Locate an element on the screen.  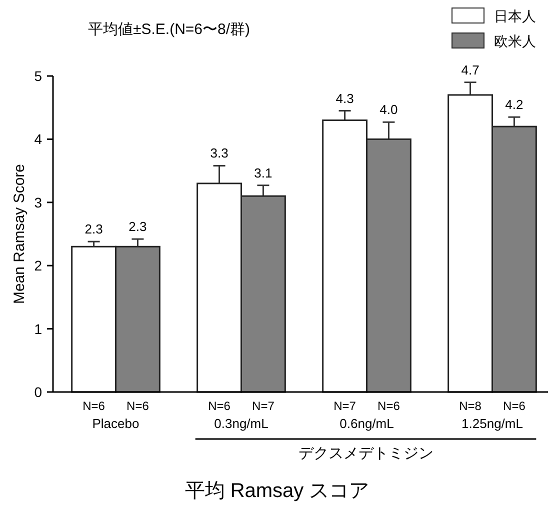
legend-label: 欧米人 is located at coordinates (515, 41).